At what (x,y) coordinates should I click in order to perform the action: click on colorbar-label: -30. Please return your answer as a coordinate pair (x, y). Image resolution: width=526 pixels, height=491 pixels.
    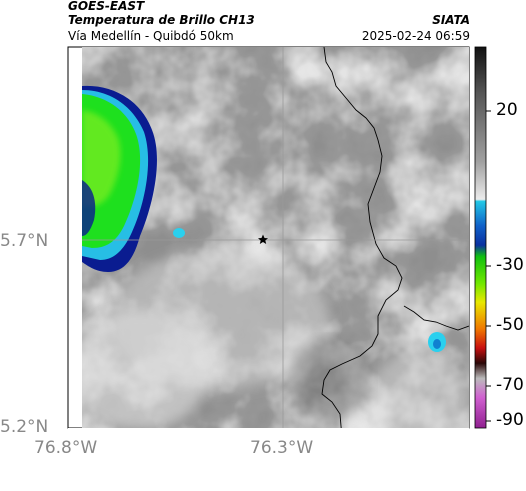
    Looking at the image, I should click on (510, 265).